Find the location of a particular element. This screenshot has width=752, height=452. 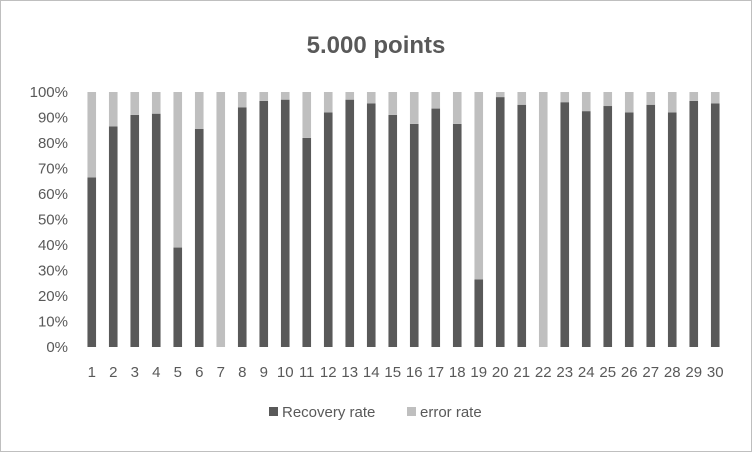

x-tick-label: 7 is located at coordinates (221, 372).